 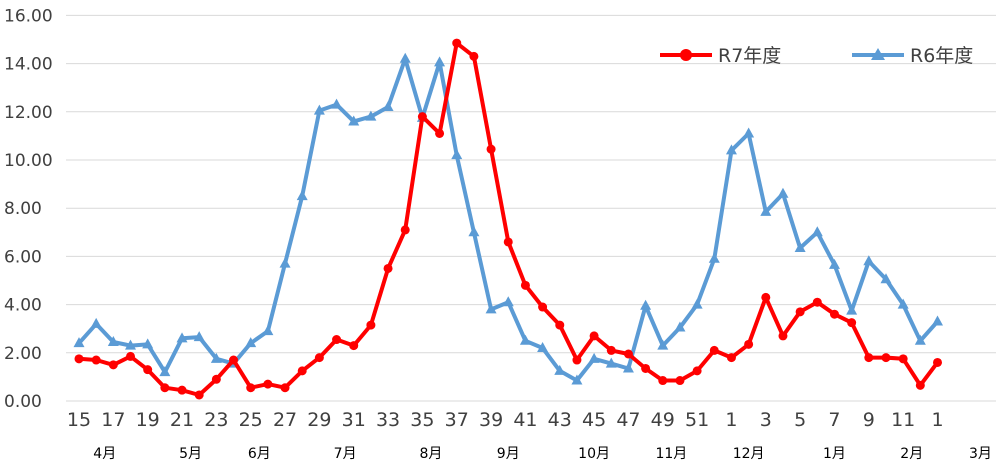 I want to click on month-label: 4月, so click(x=104, y=453).